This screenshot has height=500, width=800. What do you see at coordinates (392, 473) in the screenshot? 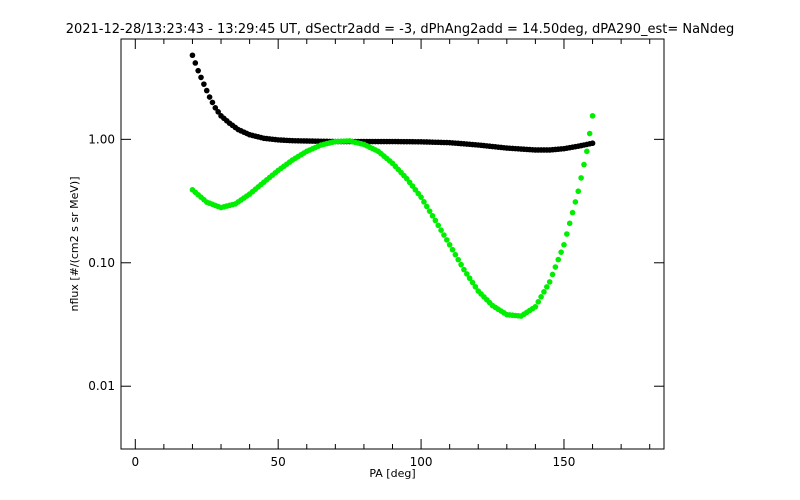
I see `x-axis-label: PA [deg]` at bounding box center [392, 473].